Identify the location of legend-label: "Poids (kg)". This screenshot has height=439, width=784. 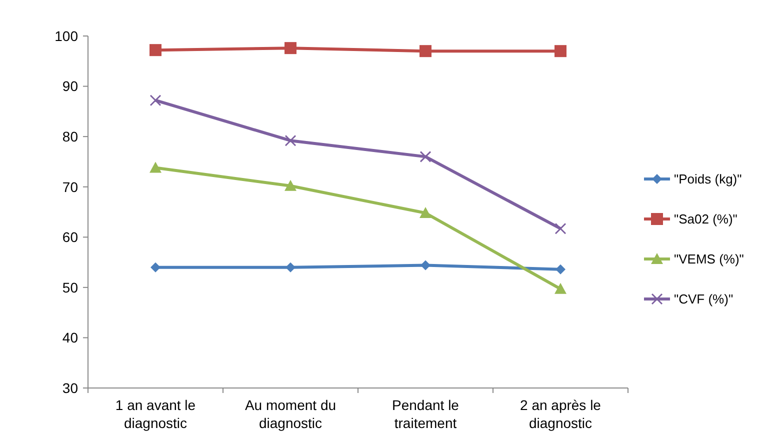
(708, 179).